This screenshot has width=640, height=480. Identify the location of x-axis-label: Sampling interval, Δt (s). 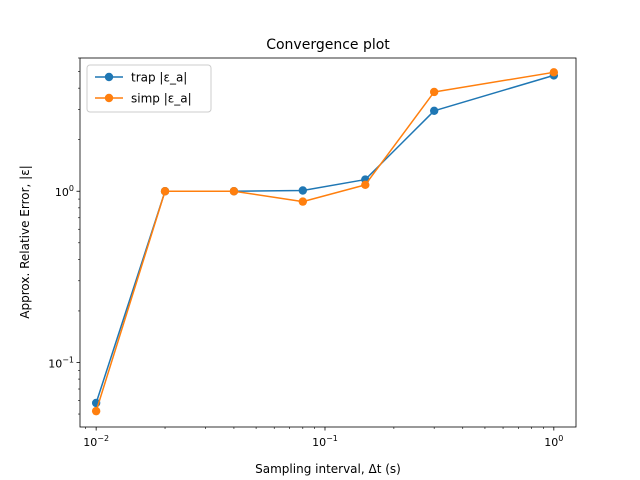
(328, 469).